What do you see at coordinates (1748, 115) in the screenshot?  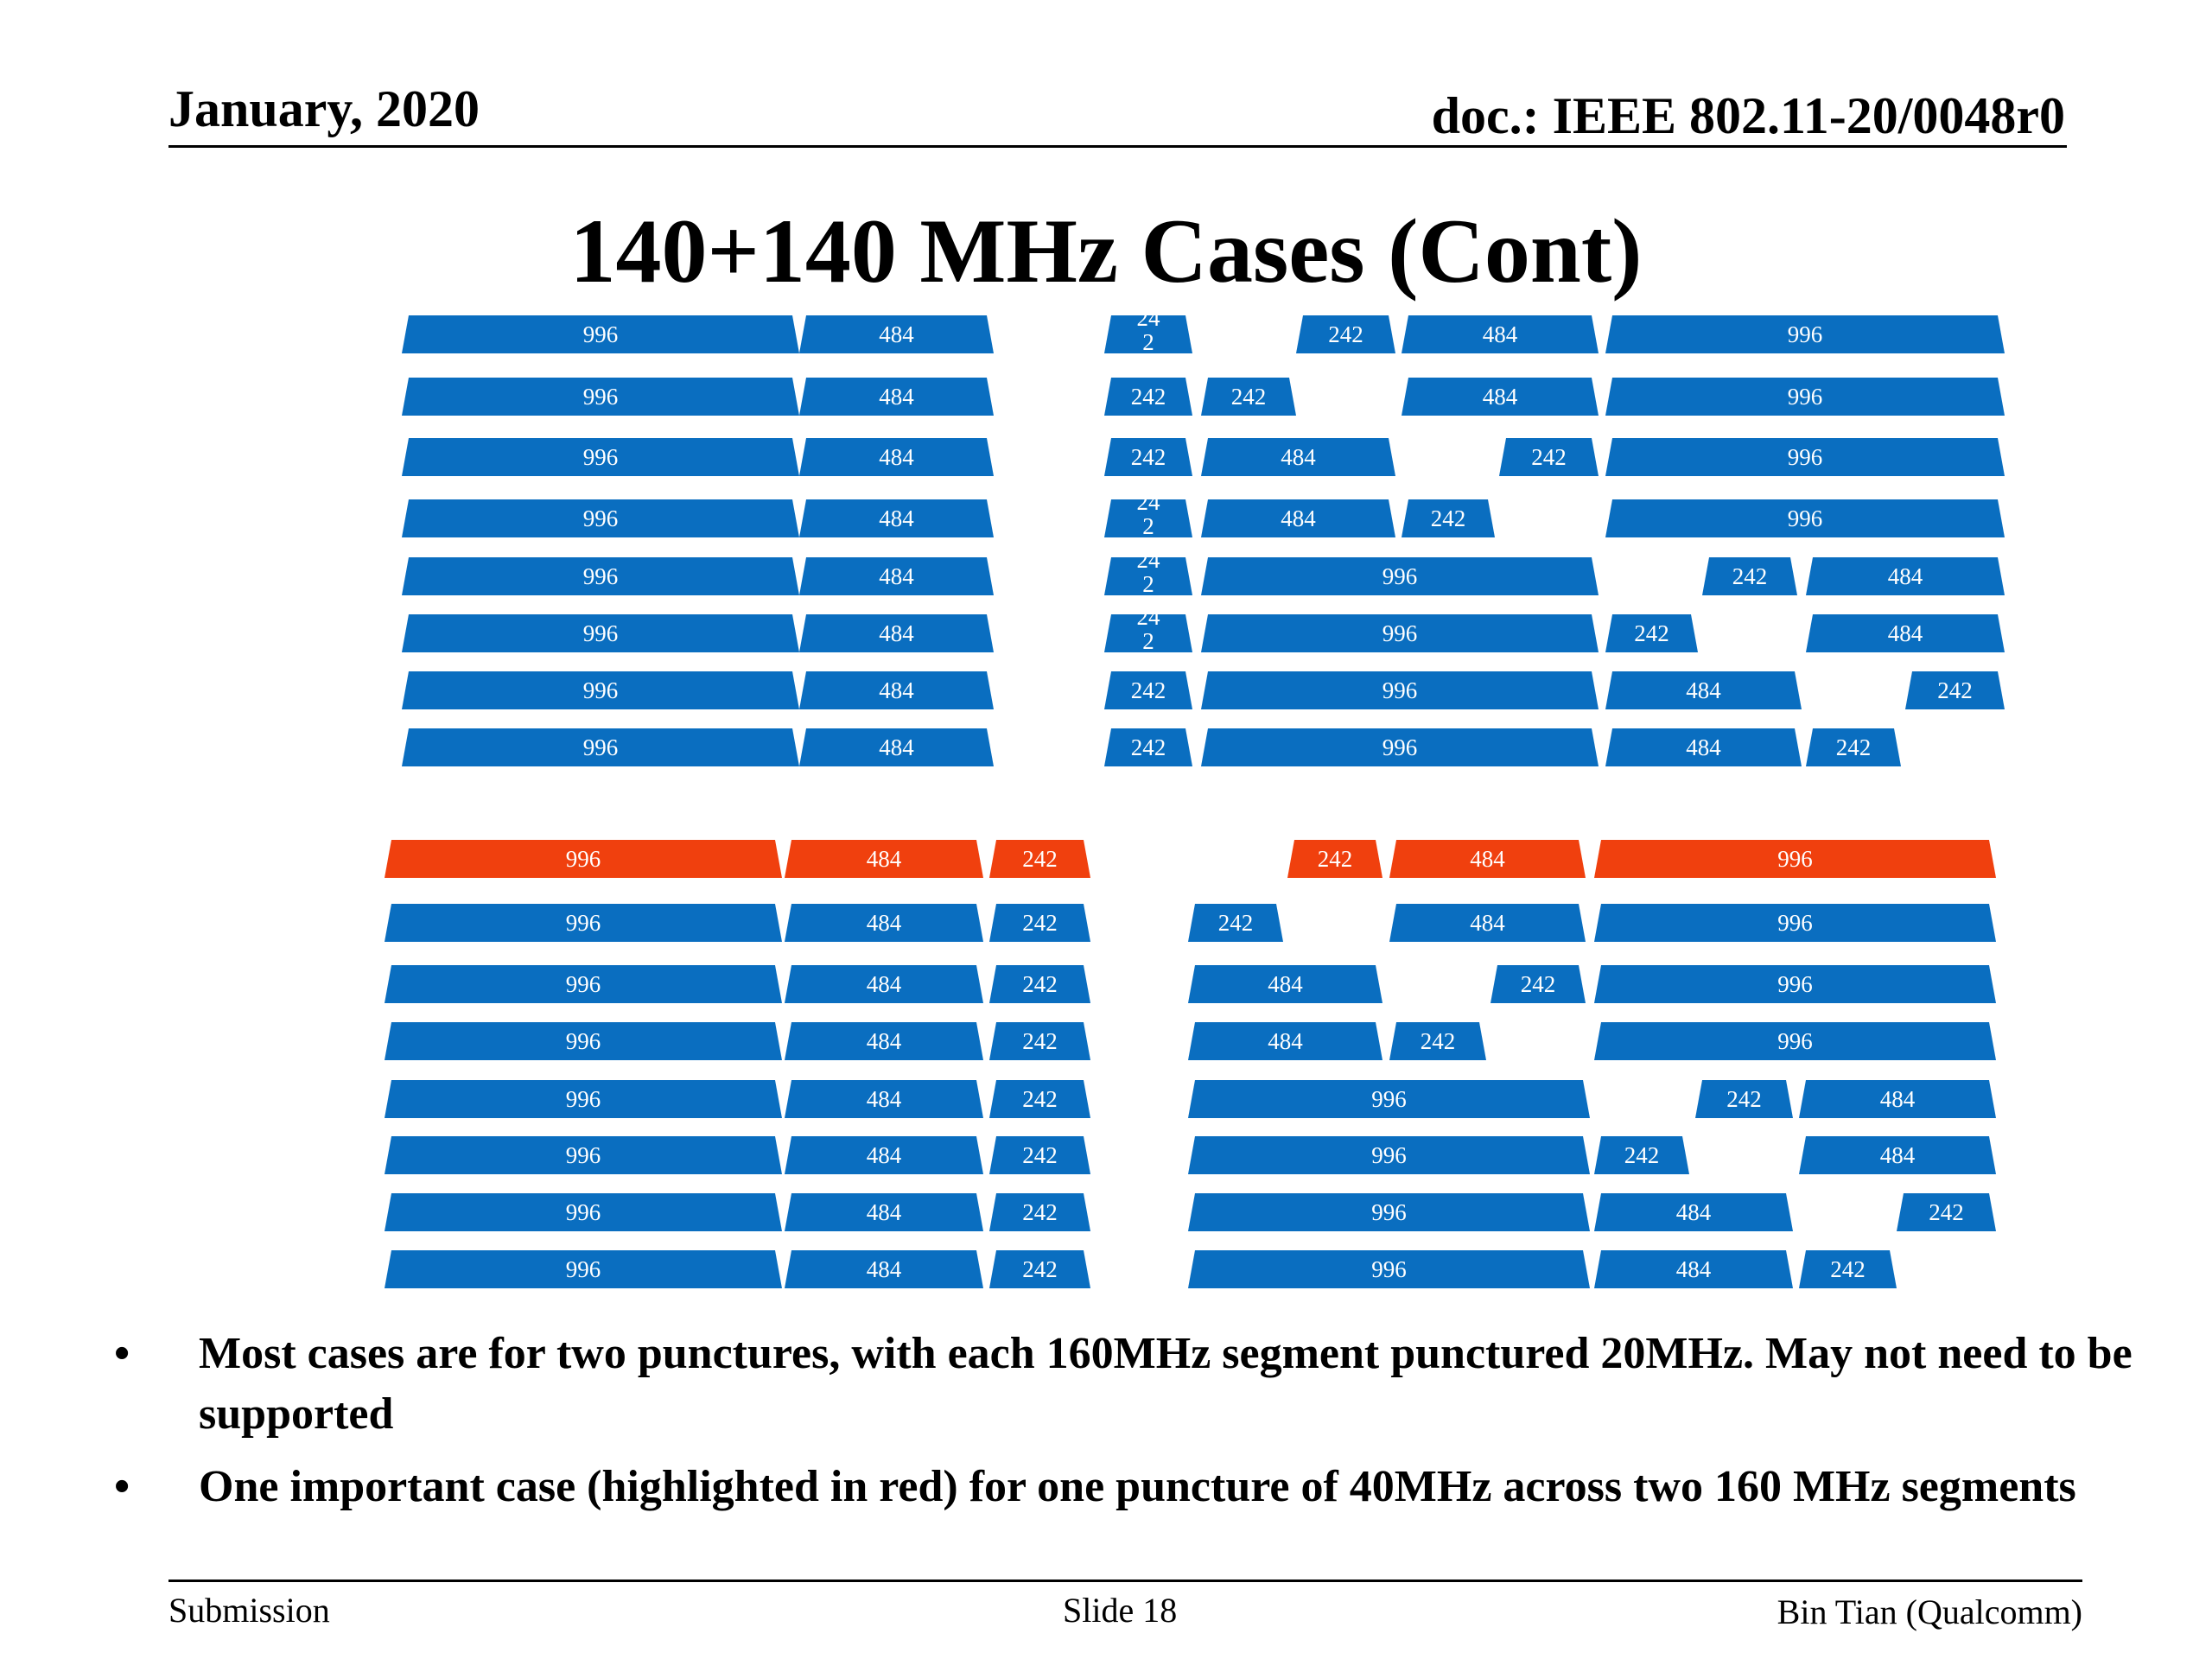 I see `header-doc-id: doc.: IEEE 802.11-20/0048r0` at bounding box center [1748, 115].